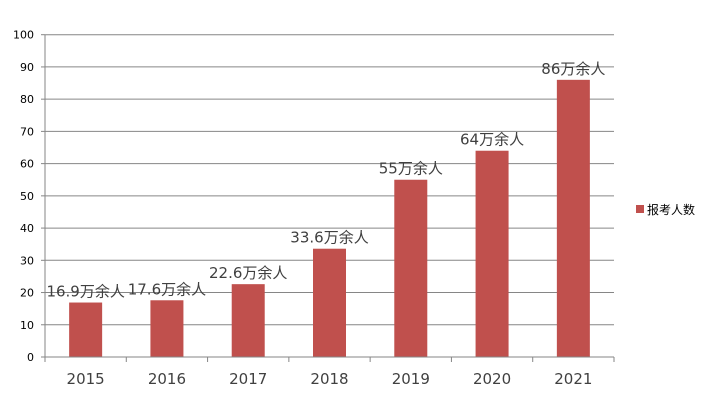 The image size is (712, 400). Describe the element at coordinates (27, 228) in the screenshot. I see `y-tick-label: 40` at that location.